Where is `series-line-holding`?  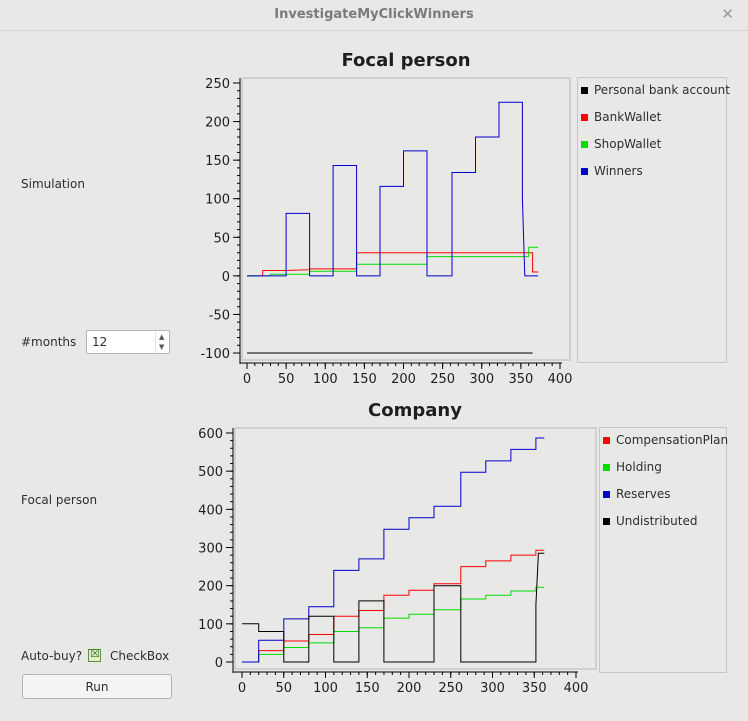 series-line-holding is located at coordinates (393, 624).